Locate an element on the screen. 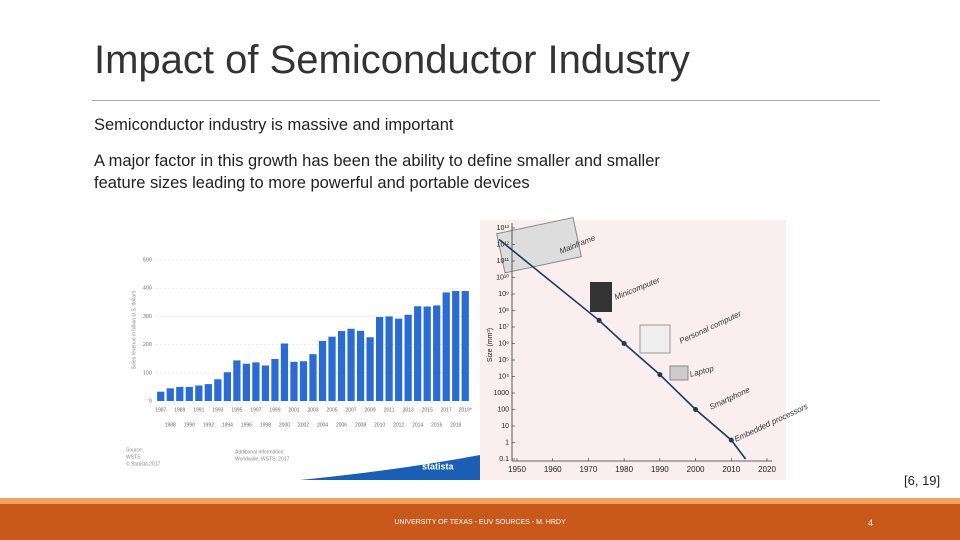  x-tick-label: 2005 is located at coordinates (331, 410).